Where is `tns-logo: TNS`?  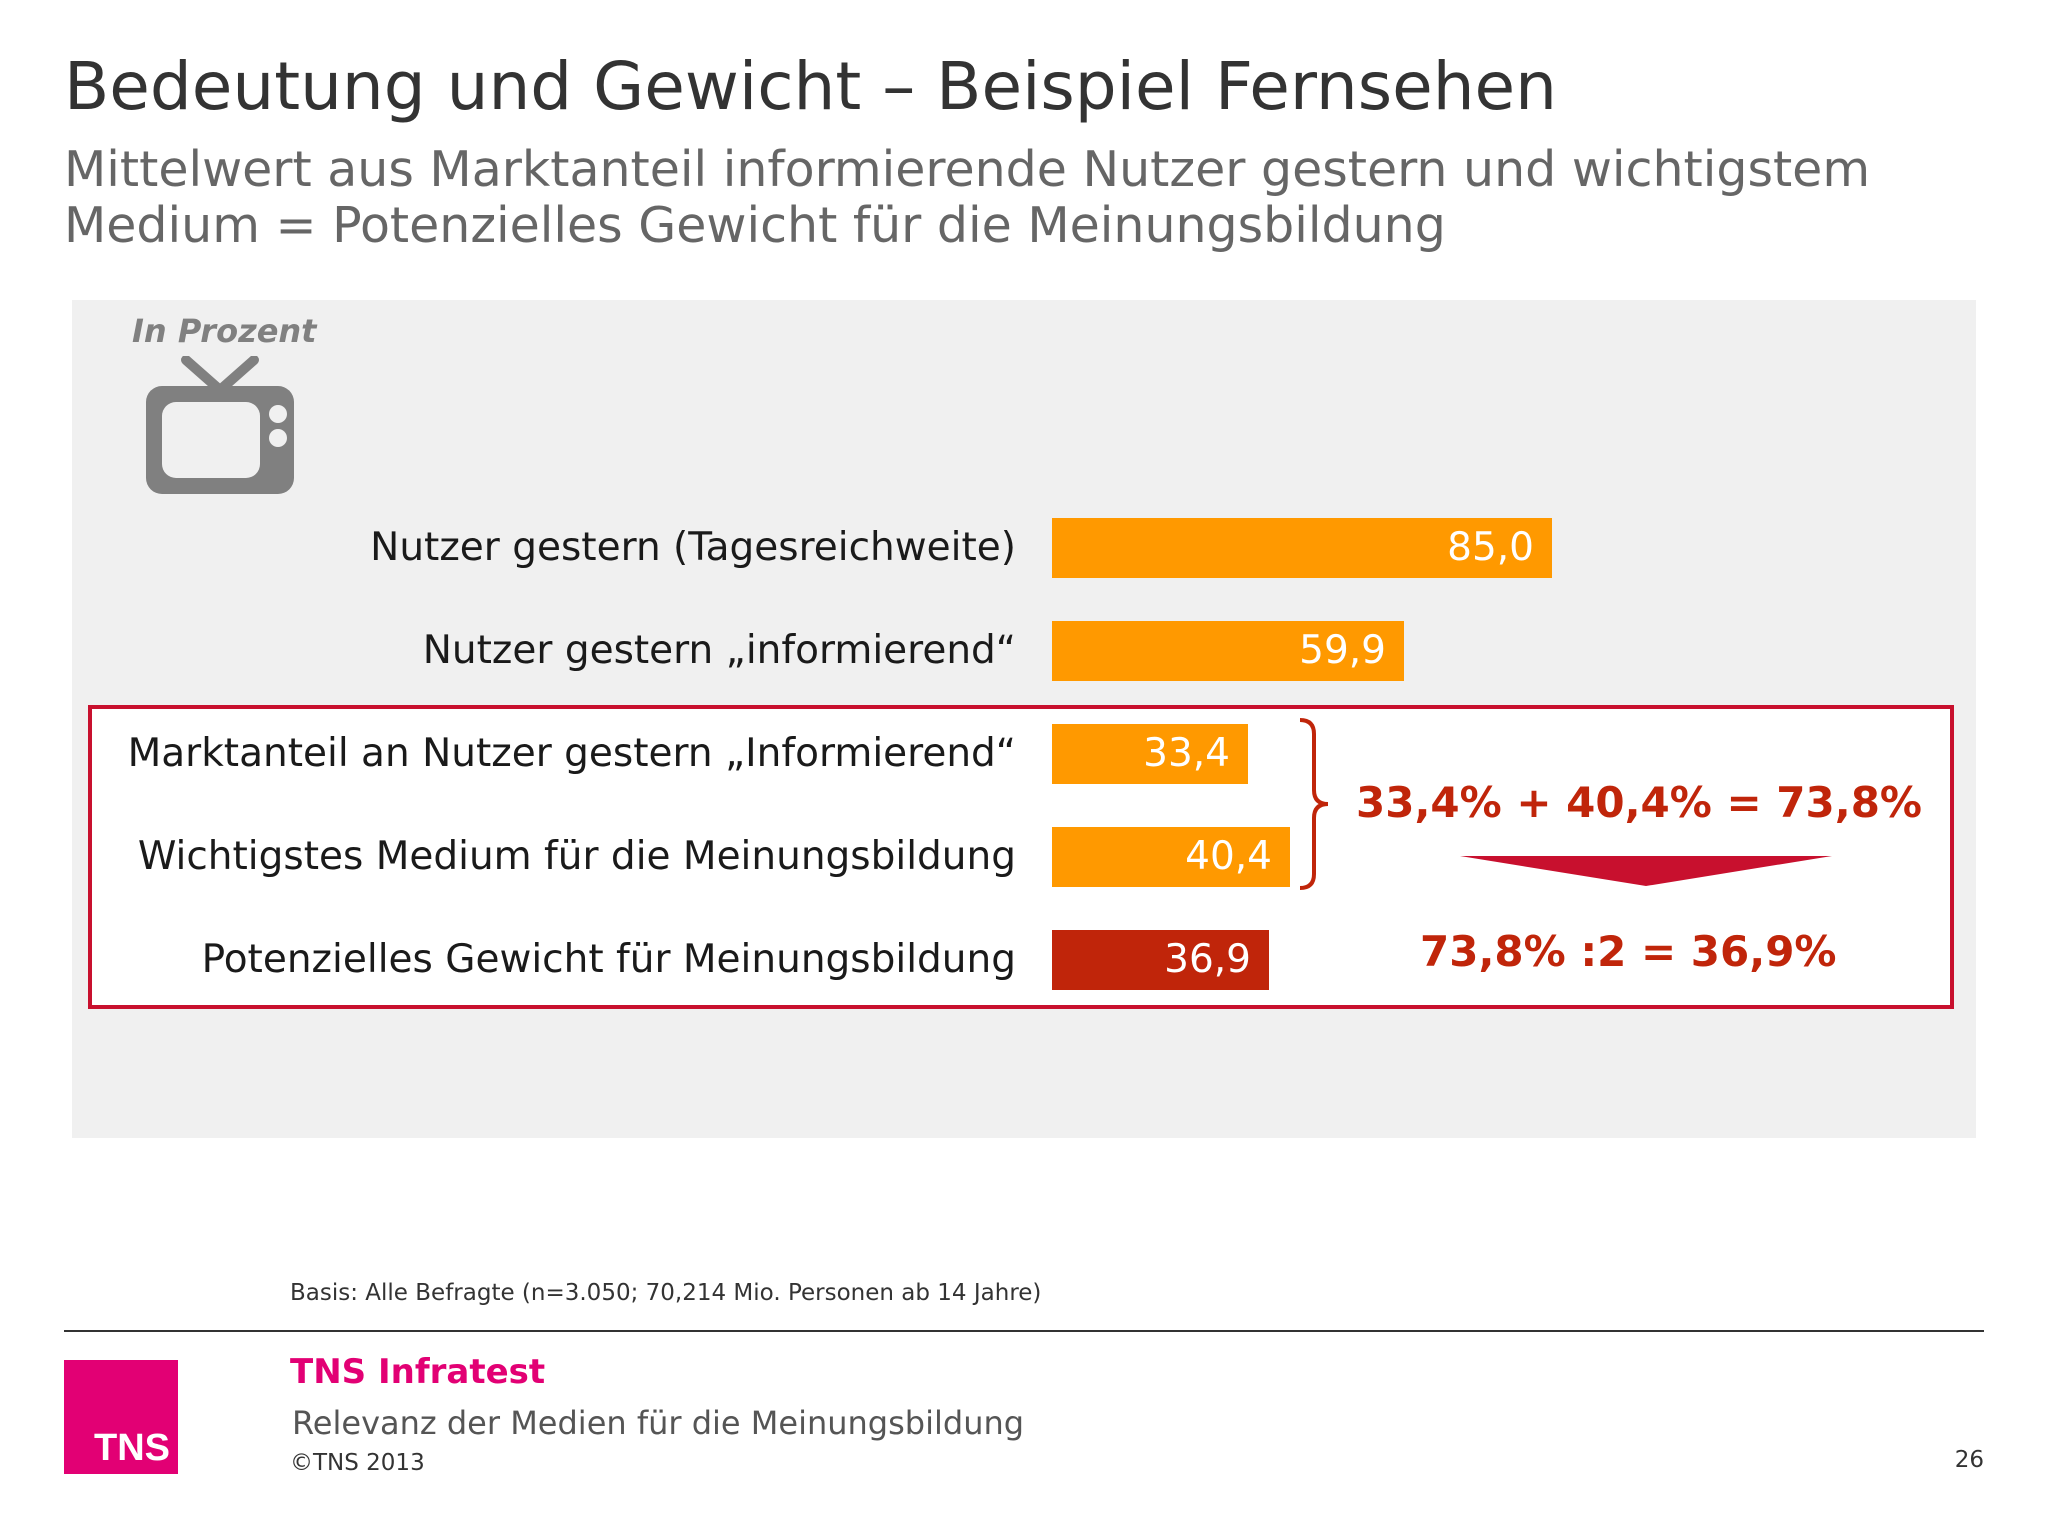
tns-logo: TNS is located at coordinates (121, 1417).